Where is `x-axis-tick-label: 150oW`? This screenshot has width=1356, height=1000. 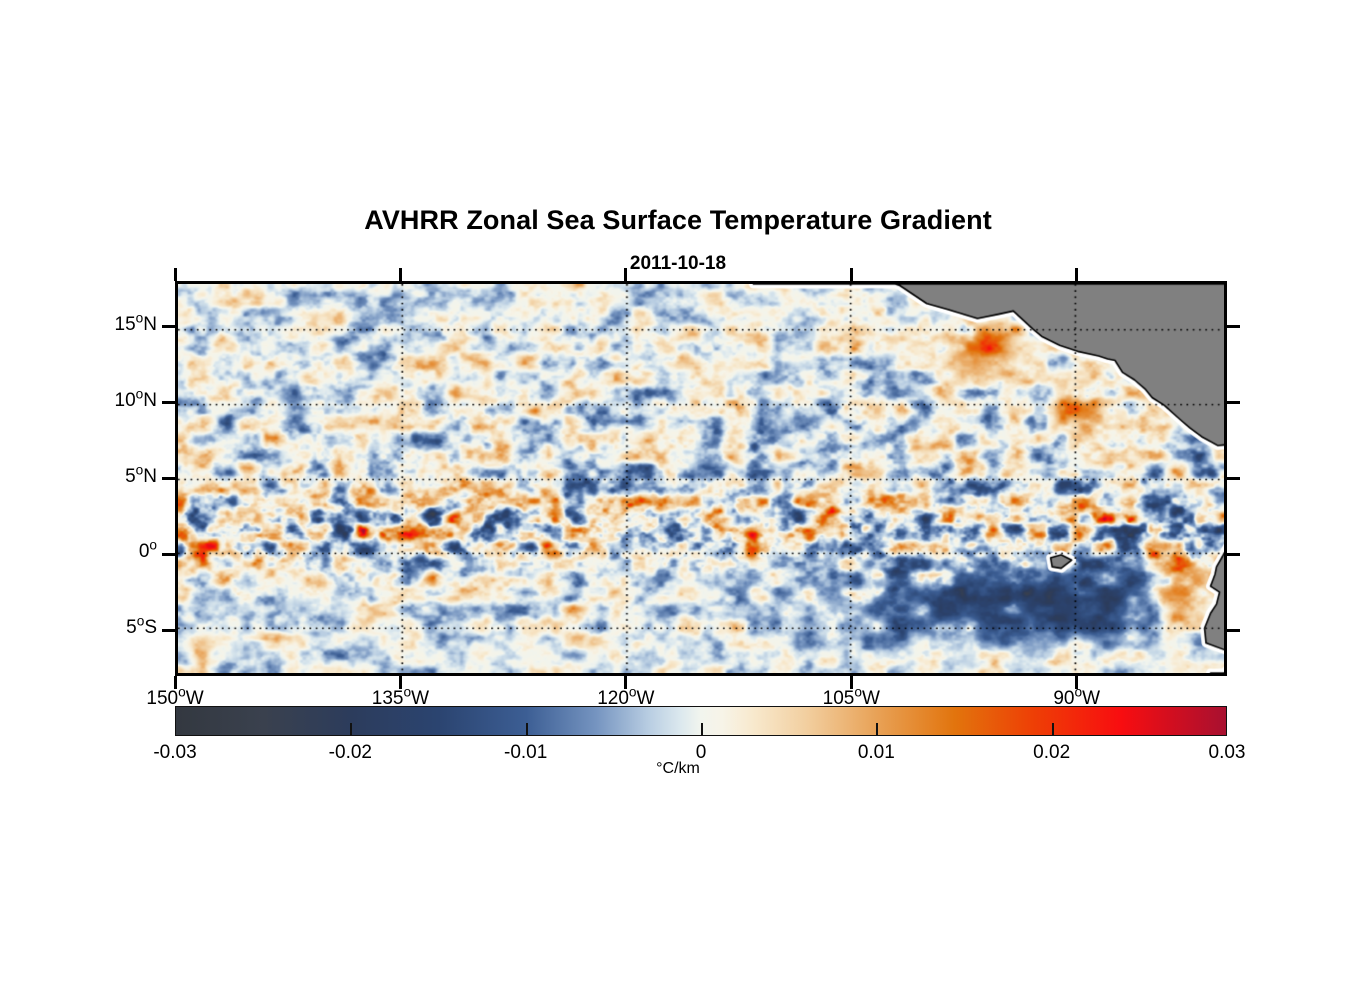
x-axis-tick-label: 150oW is located at coordinates (175, 696).